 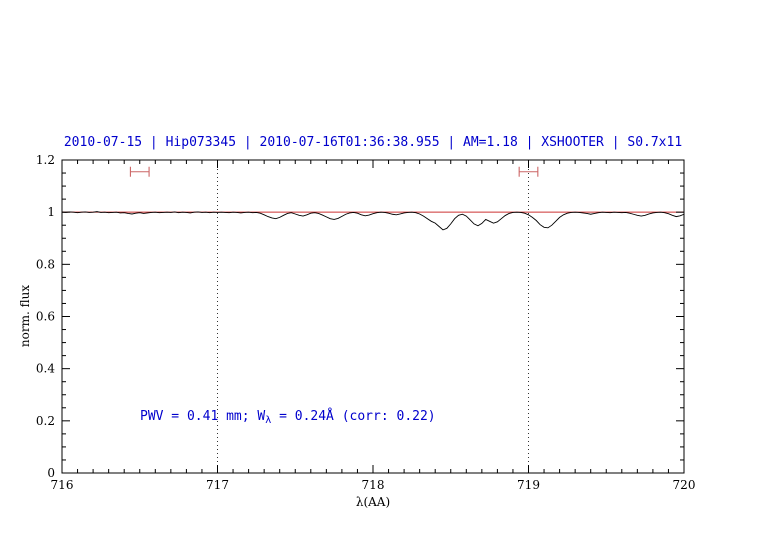 What do you see at coordinates (45, 317) in the screenshot?
I see `y-tick-label: 0.6` at bounding box center [45, 317].